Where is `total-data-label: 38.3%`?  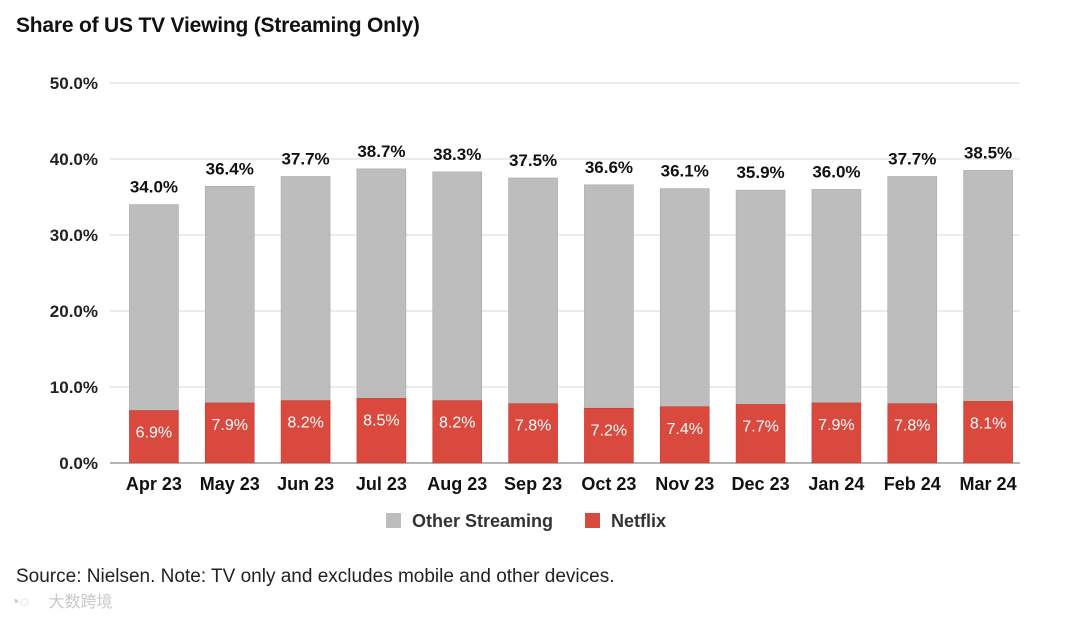 total-data-label: 38.3% is located at coordinates (457, 154).